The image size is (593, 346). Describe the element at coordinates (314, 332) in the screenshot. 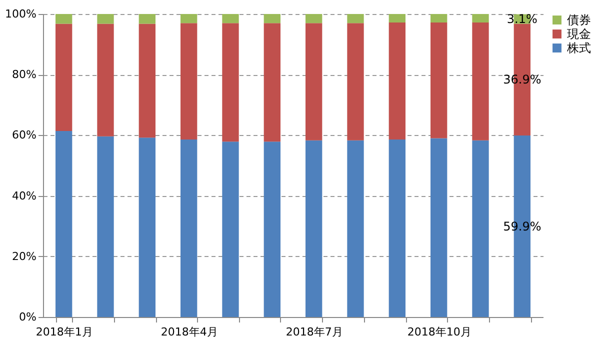

I see `x-tick-label: 2018年7月` at that location.